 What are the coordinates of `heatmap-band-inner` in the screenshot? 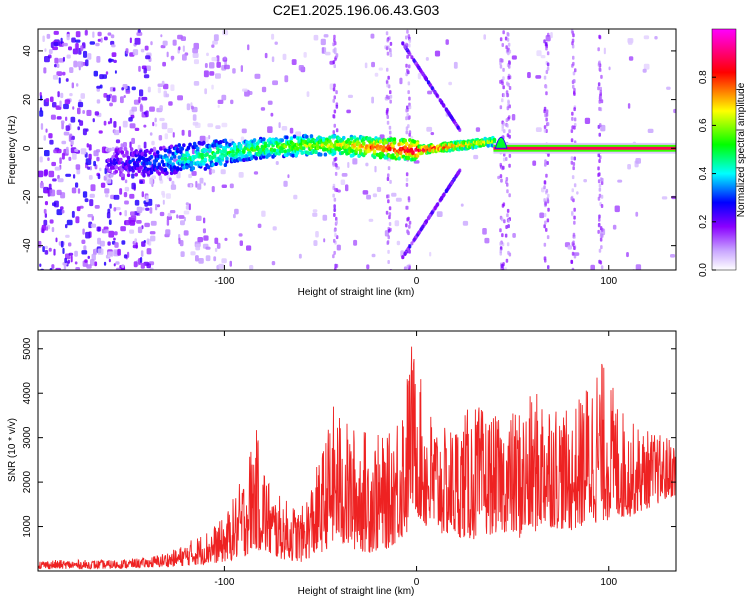 It's located at (584, 148).